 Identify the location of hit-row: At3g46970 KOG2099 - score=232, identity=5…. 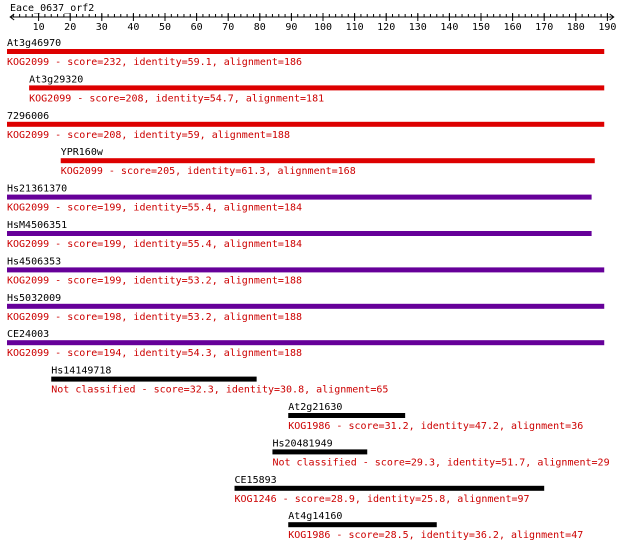
(306, 53).